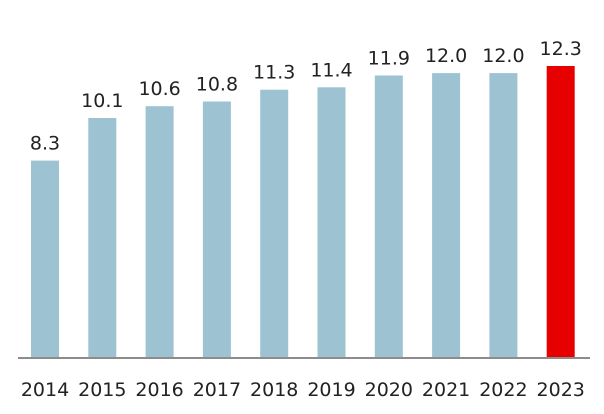 This screenshot has height=414, width=604. I want to click on x-tick-label-2021: 2021, so click(446, 390).